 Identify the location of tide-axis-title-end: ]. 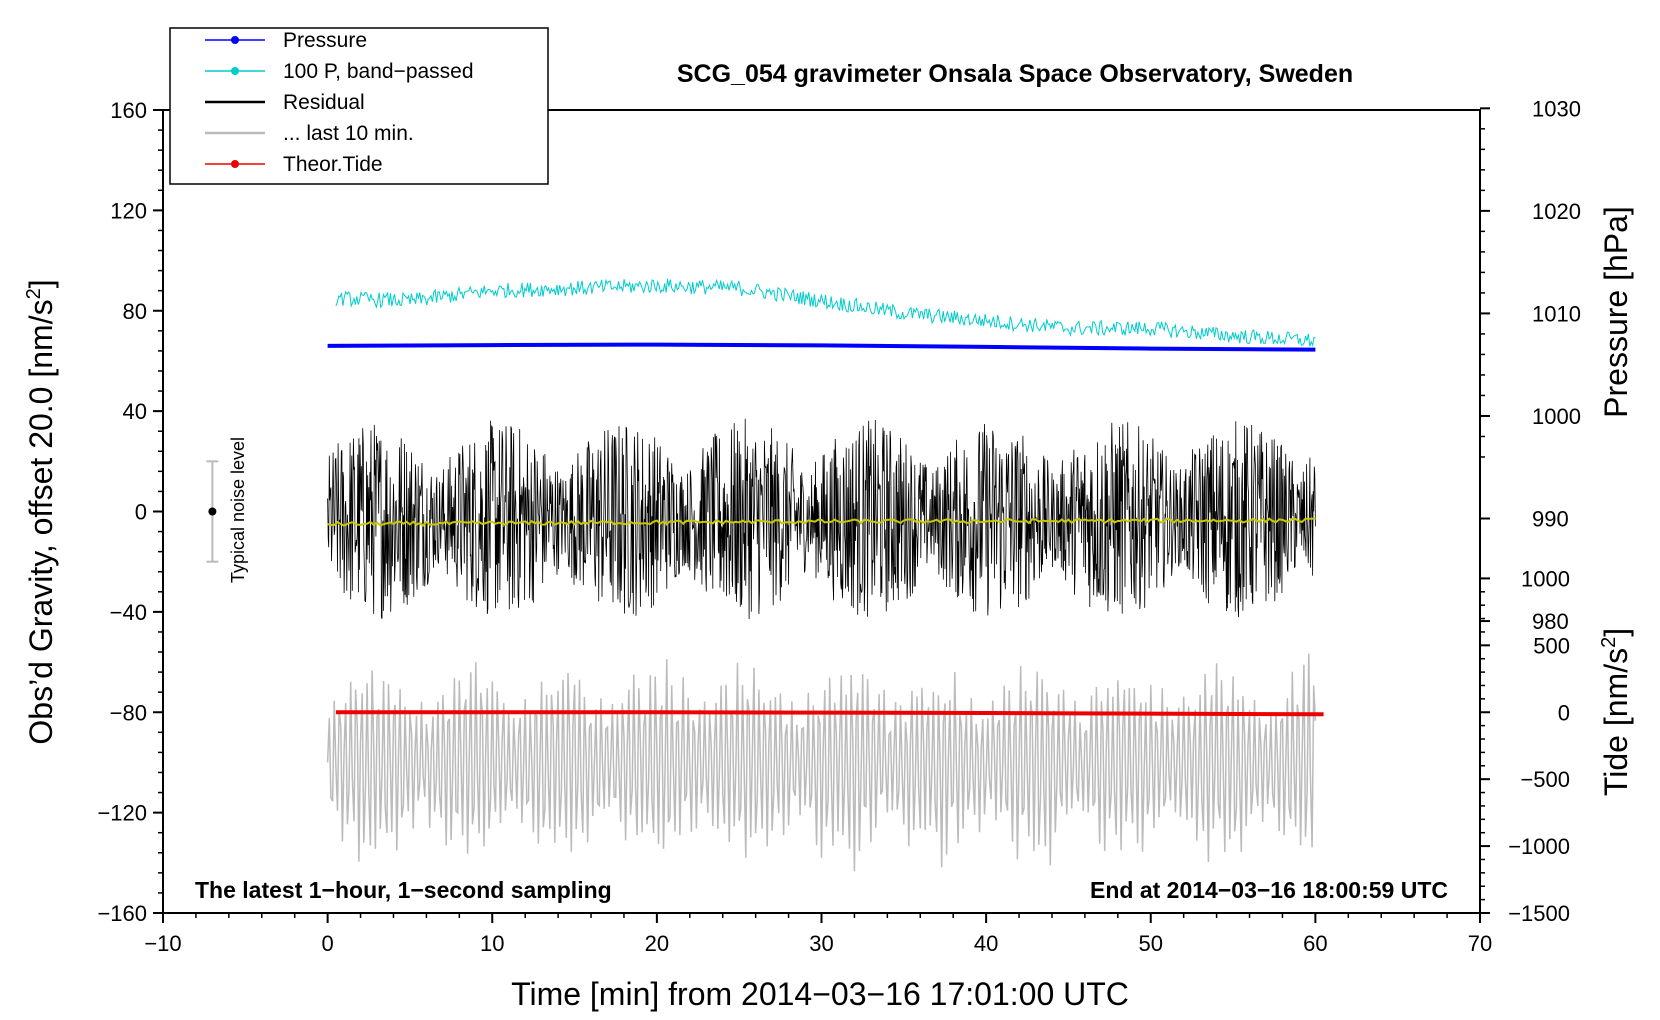
(1616, 632).